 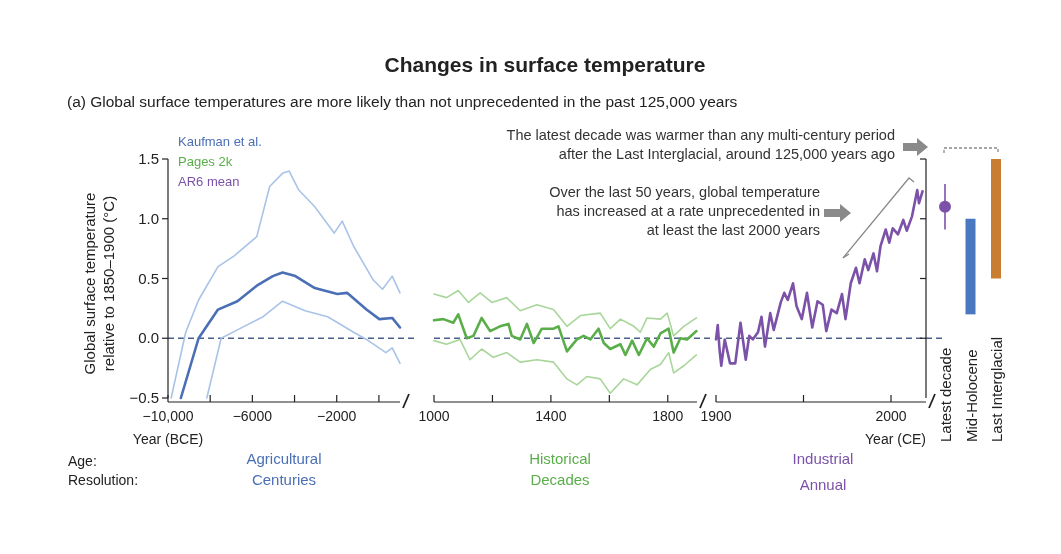 I want to click on y-axis-title: Global surface temperature relative to 1850–1900 (°C), so click(x=99, y=283).